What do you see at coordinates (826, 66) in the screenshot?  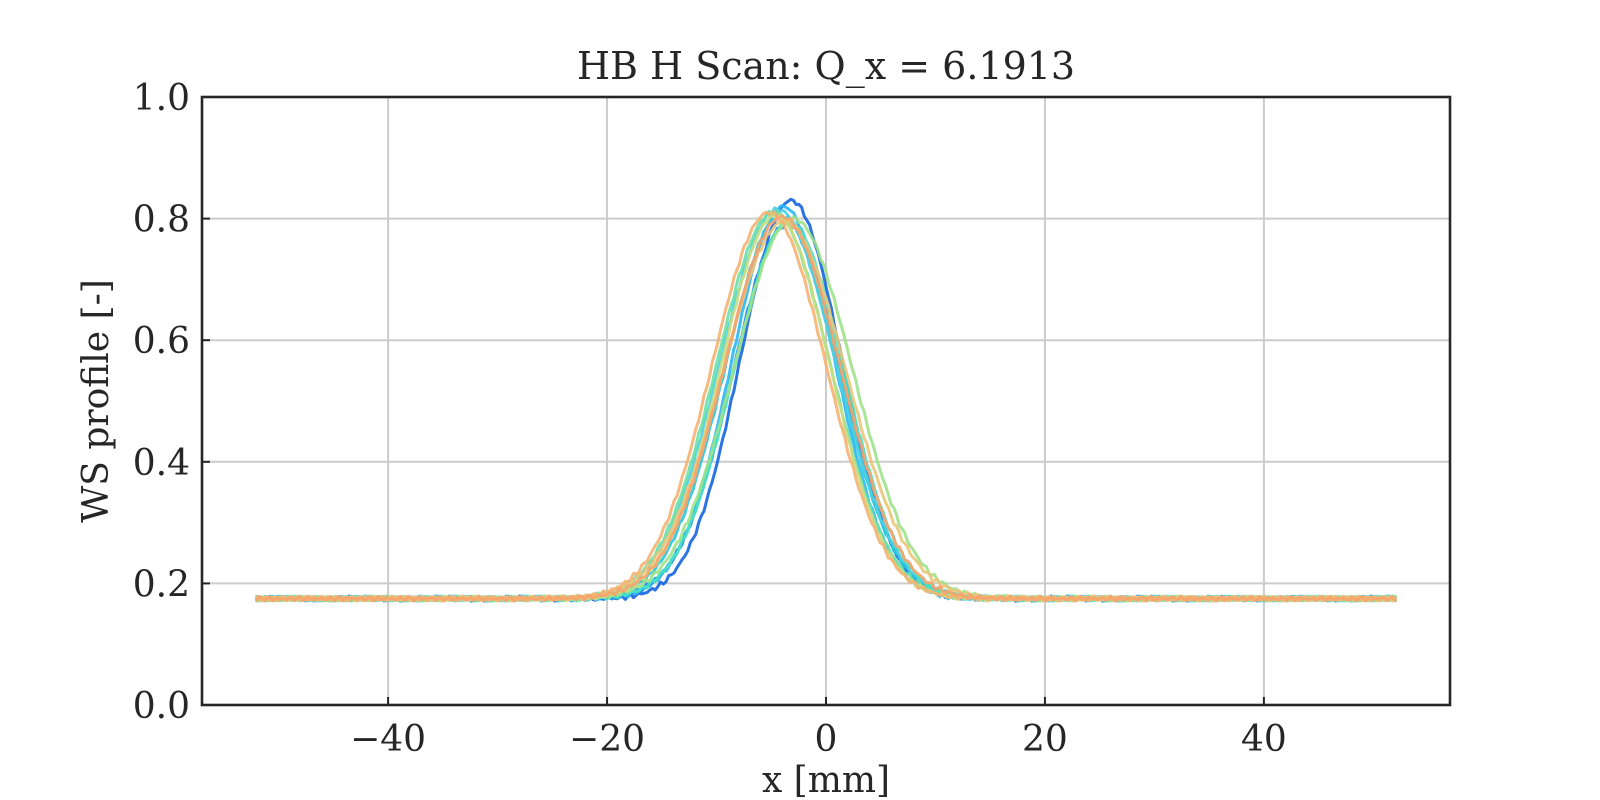 I see `chart-title: HB H Scan: Q_x = 6.1913` at bounding box center [826, 66].